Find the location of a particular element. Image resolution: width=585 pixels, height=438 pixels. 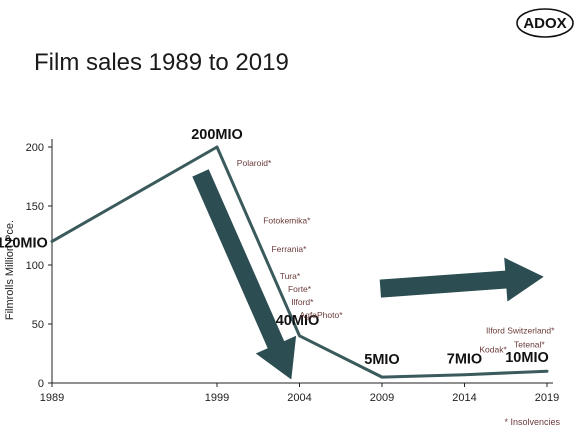

logo-frame is located at coordinates (545, 23).